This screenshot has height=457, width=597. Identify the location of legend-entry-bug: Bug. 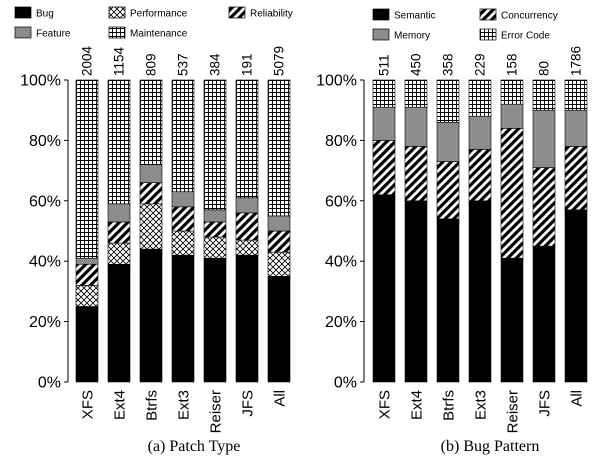
(34, 13).